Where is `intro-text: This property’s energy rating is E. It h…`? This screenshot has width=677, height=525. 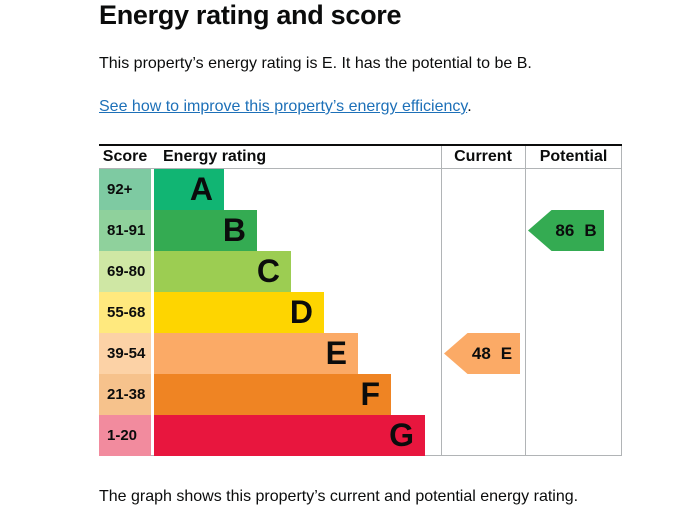 intro-text: This property’s energy rating is E. It h… is located at coordinates (315, 63).